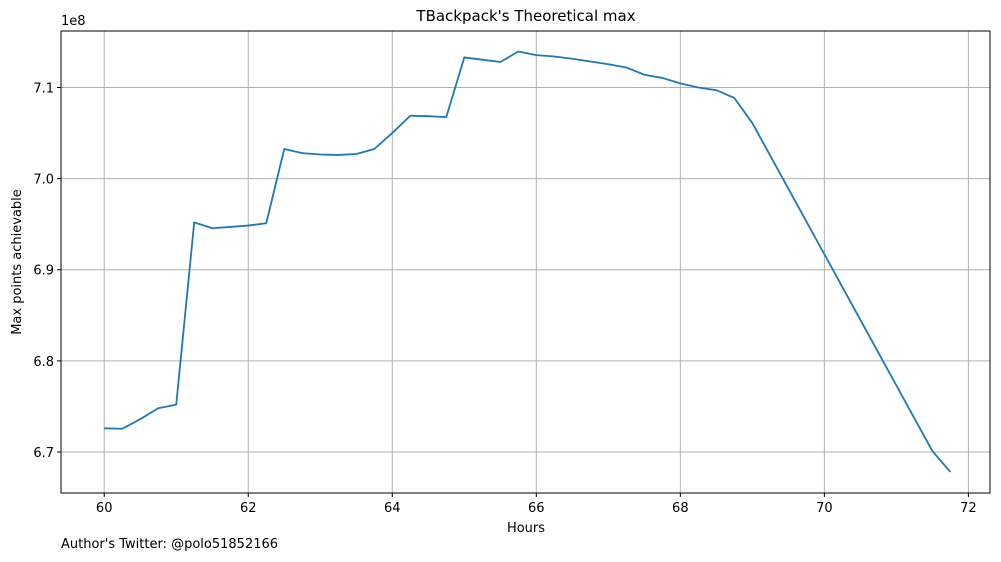 The width and height of the screenshot is (1001, 562). Describe the element at coordinates (43, 453) in the screenshot. I see `y-tick-label: 6.7` at that location.